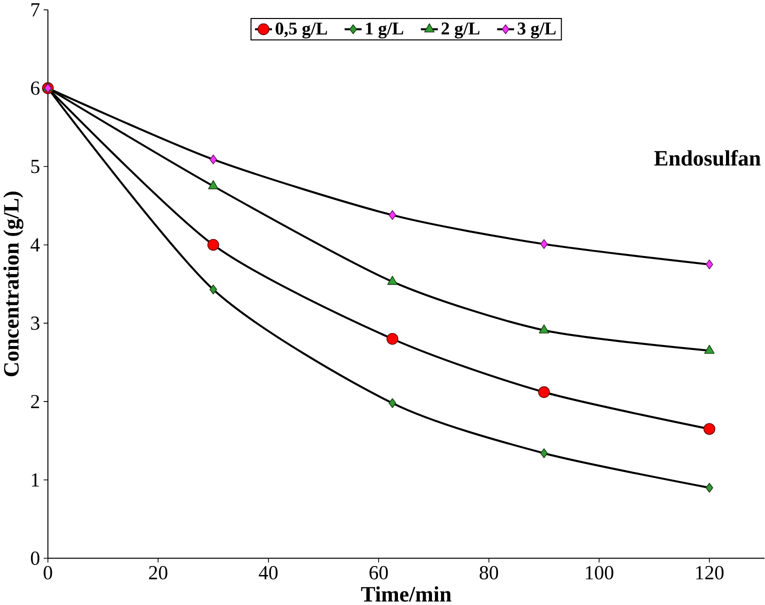 This screenshot has height=605, width=765. Describe the element at coordinates (268, 573) in the screenshot. I see `x-tick-label: 40` at that location.